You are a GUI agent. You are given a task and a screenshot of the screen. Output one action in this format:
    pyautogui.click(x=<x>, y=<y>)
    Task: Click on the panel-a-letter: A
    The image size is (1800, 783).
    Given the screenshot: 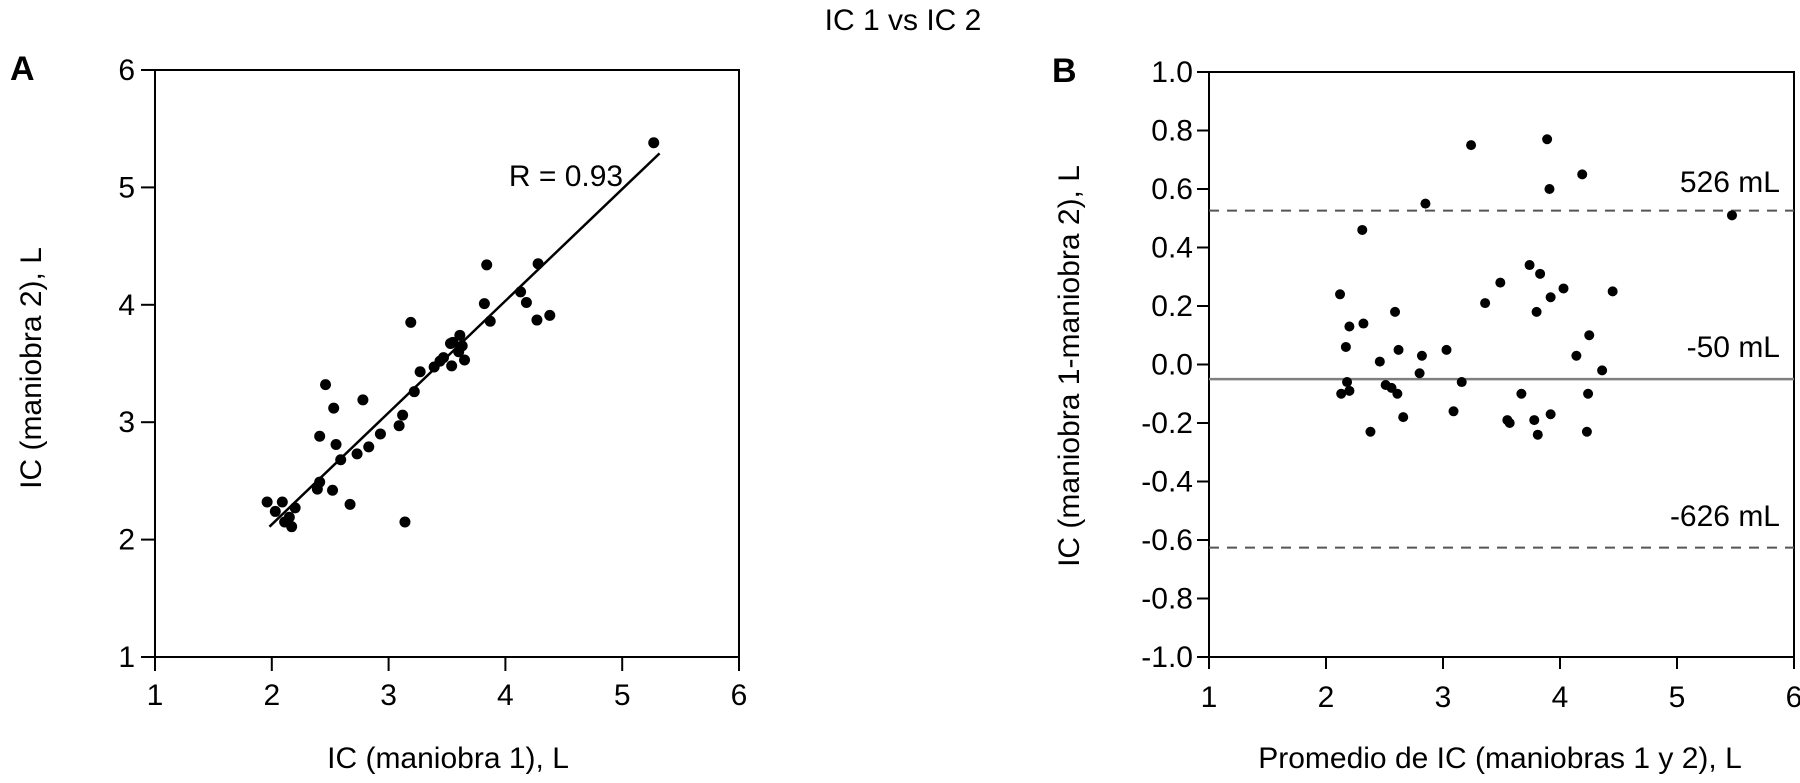 What is the action you would take?
    pyautogui.click(x=22, y=69)
    